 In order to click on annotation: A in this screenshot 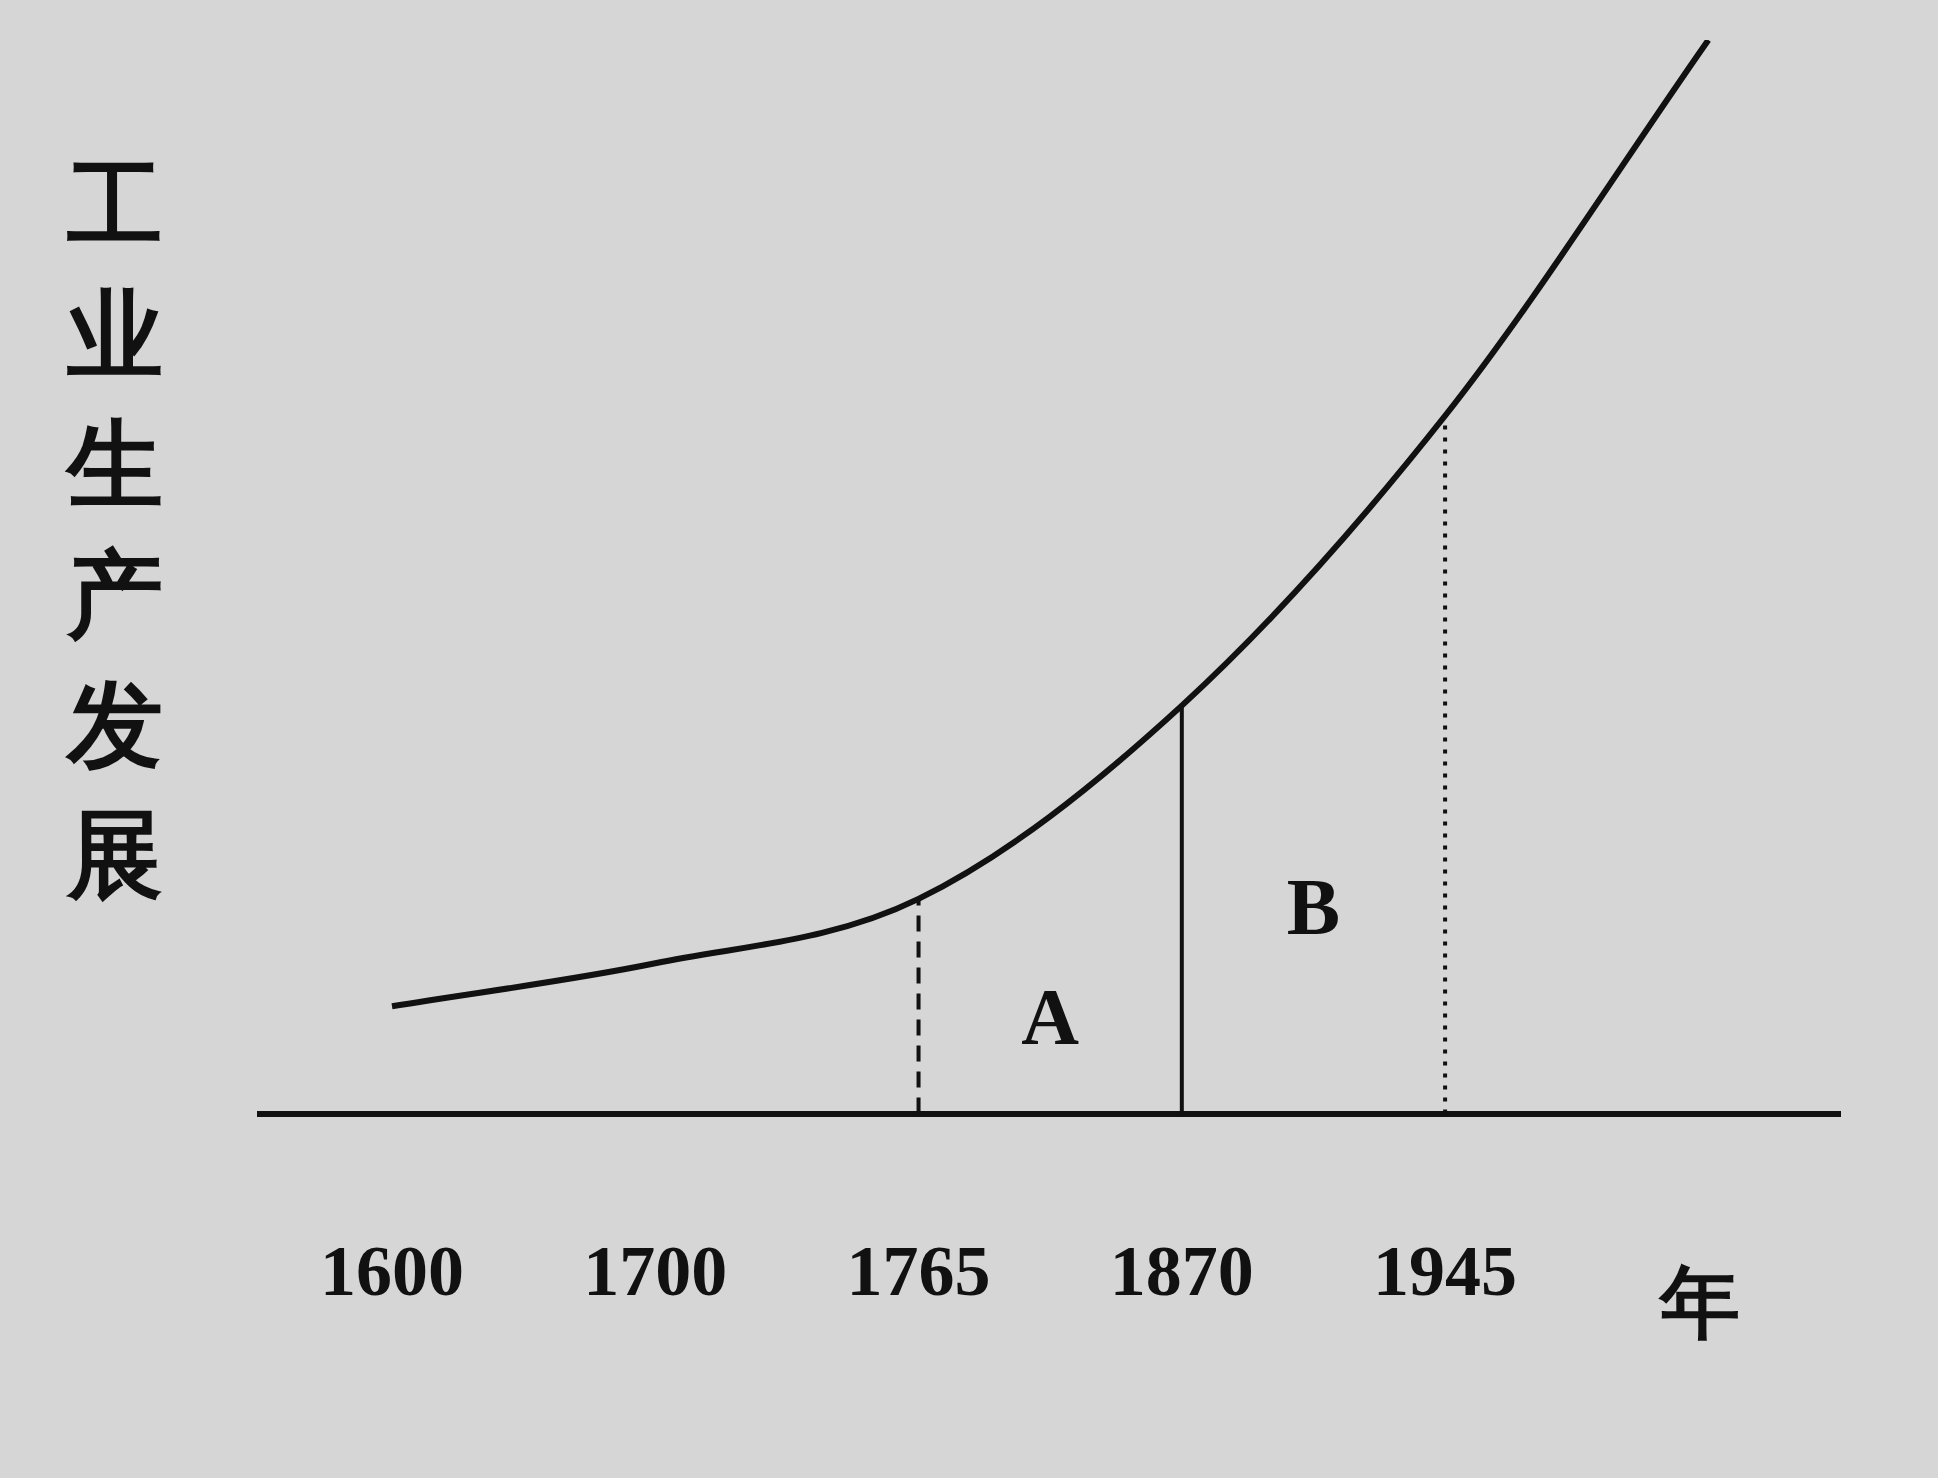, I will do `click(1050, 1017)`.